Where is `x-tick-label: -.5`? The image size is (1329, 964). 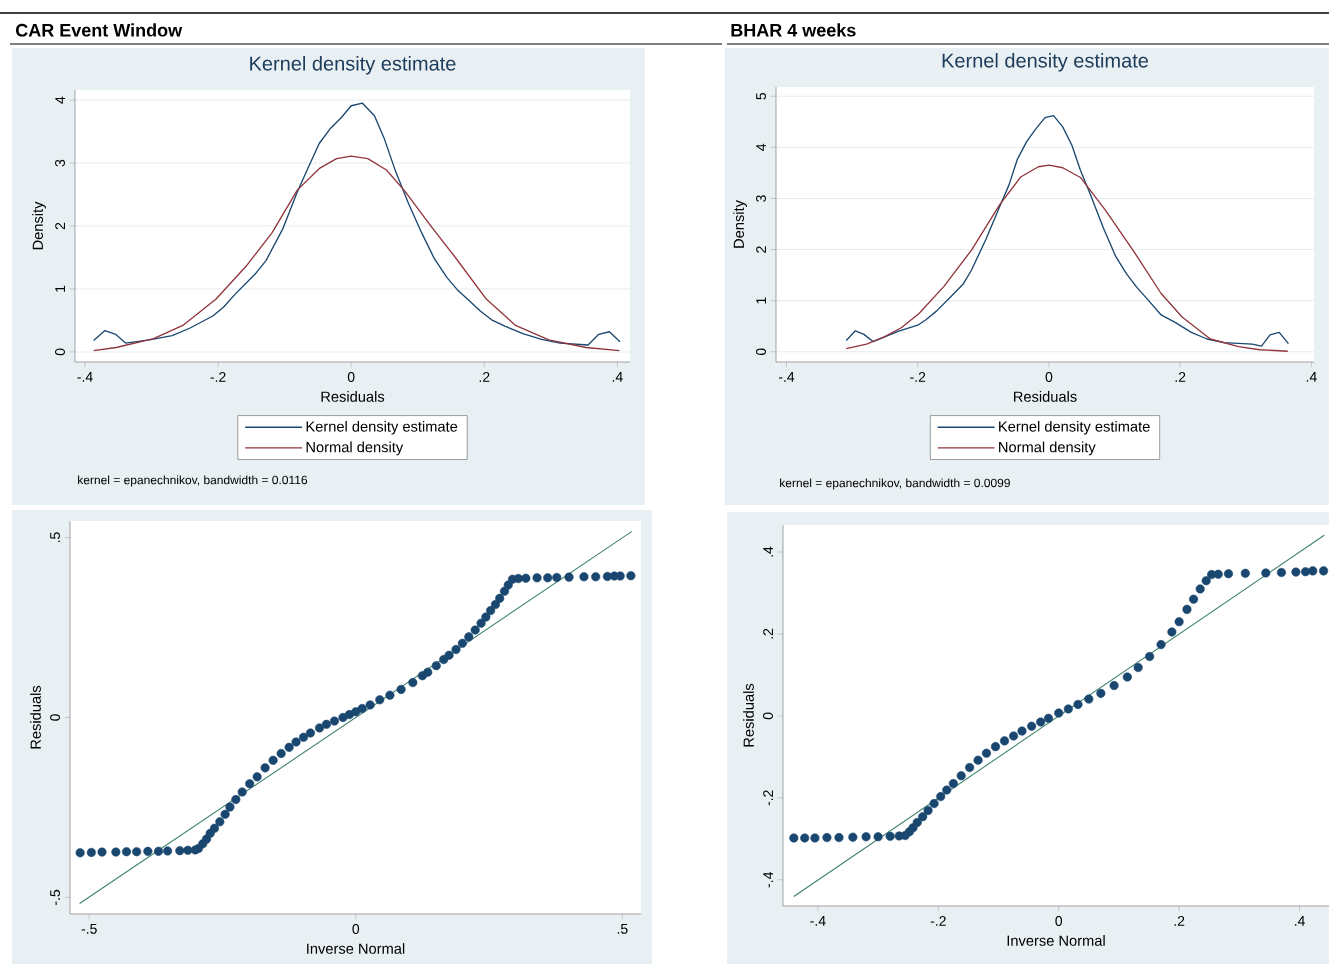
x-tick-label: -.5 is located at coordinates (89, 929).